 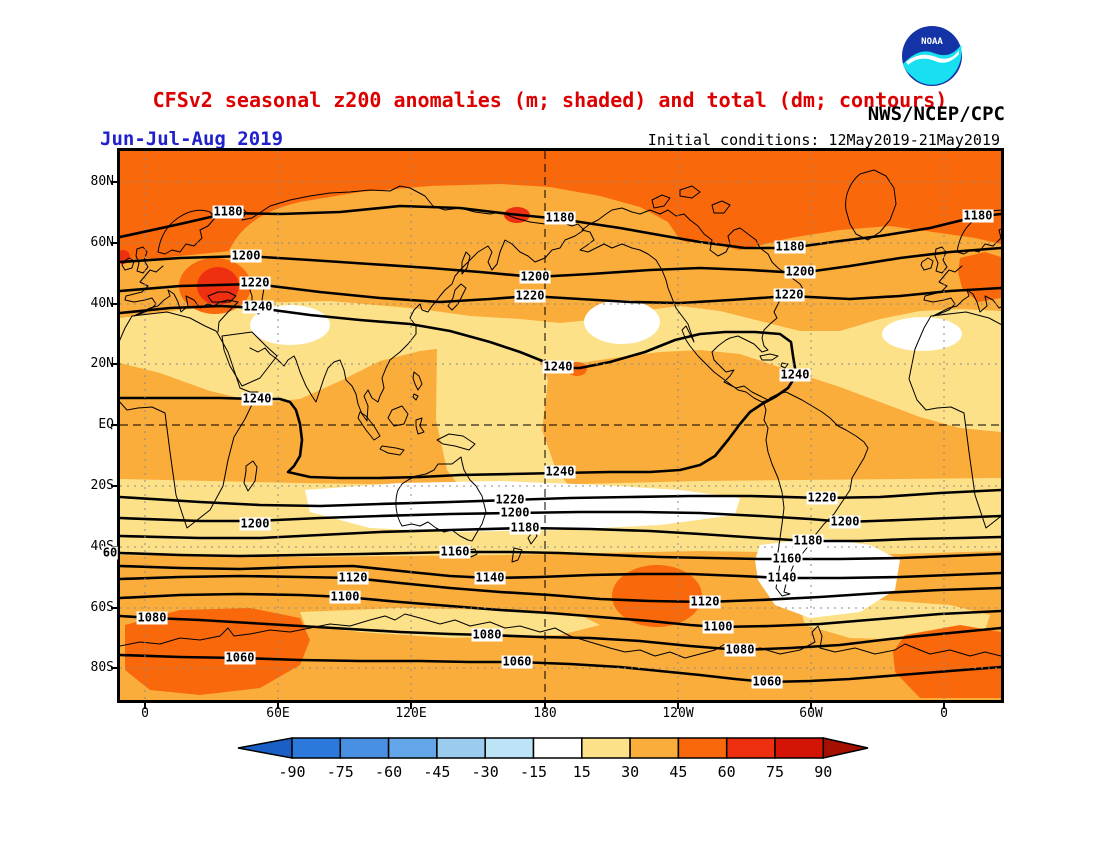 What do you see at coordinates (102, 667) in the screenshot?
I see `y-axis-label: 80S` at bounding box center [102, 667].